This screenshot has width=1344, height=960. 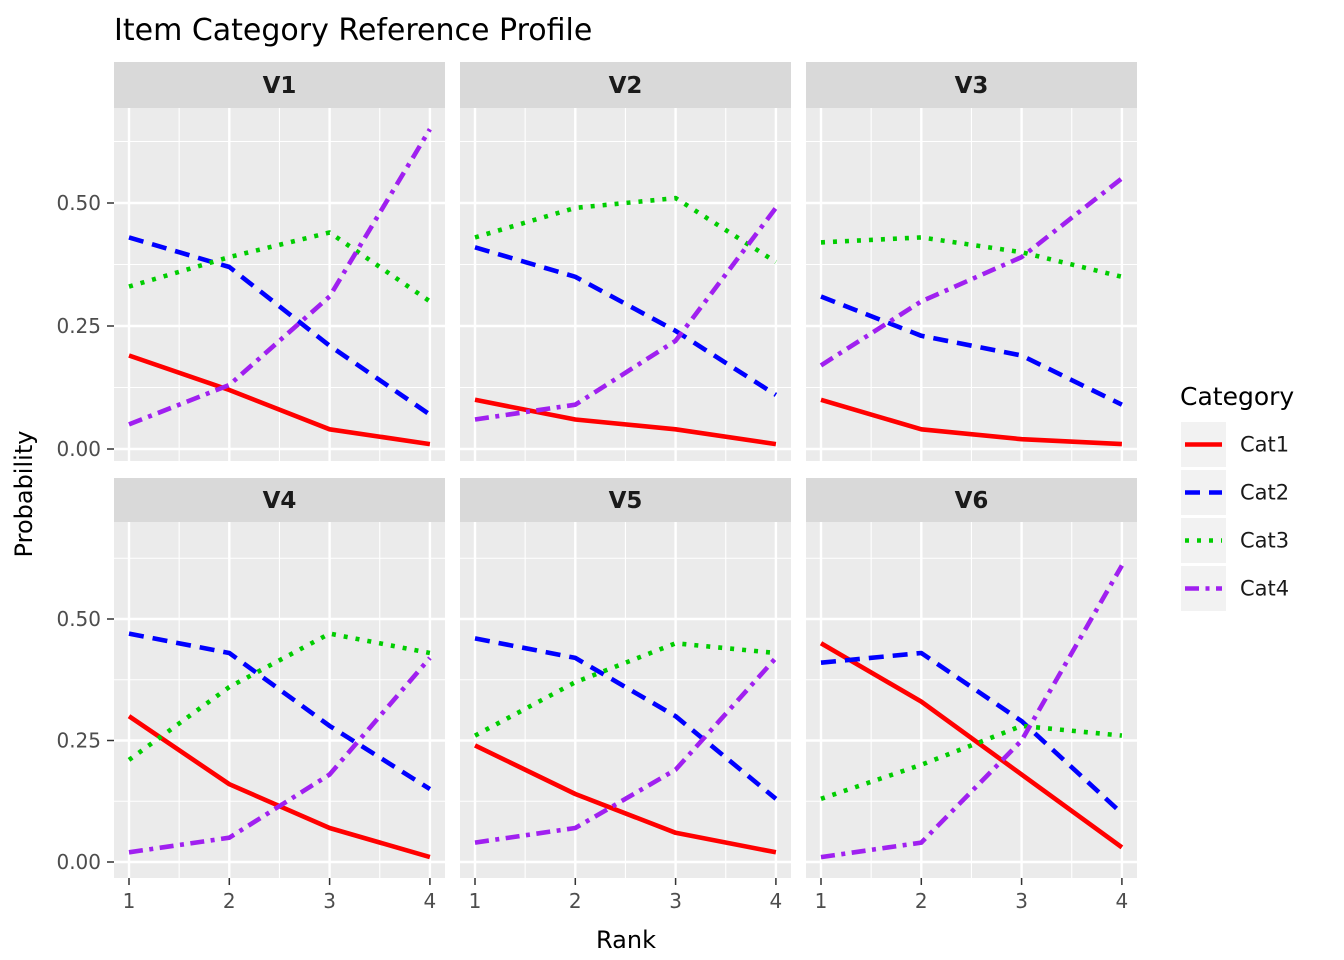 I want to click on facet-V5: V5 1 2 3 4, so click(x=625, y=695).